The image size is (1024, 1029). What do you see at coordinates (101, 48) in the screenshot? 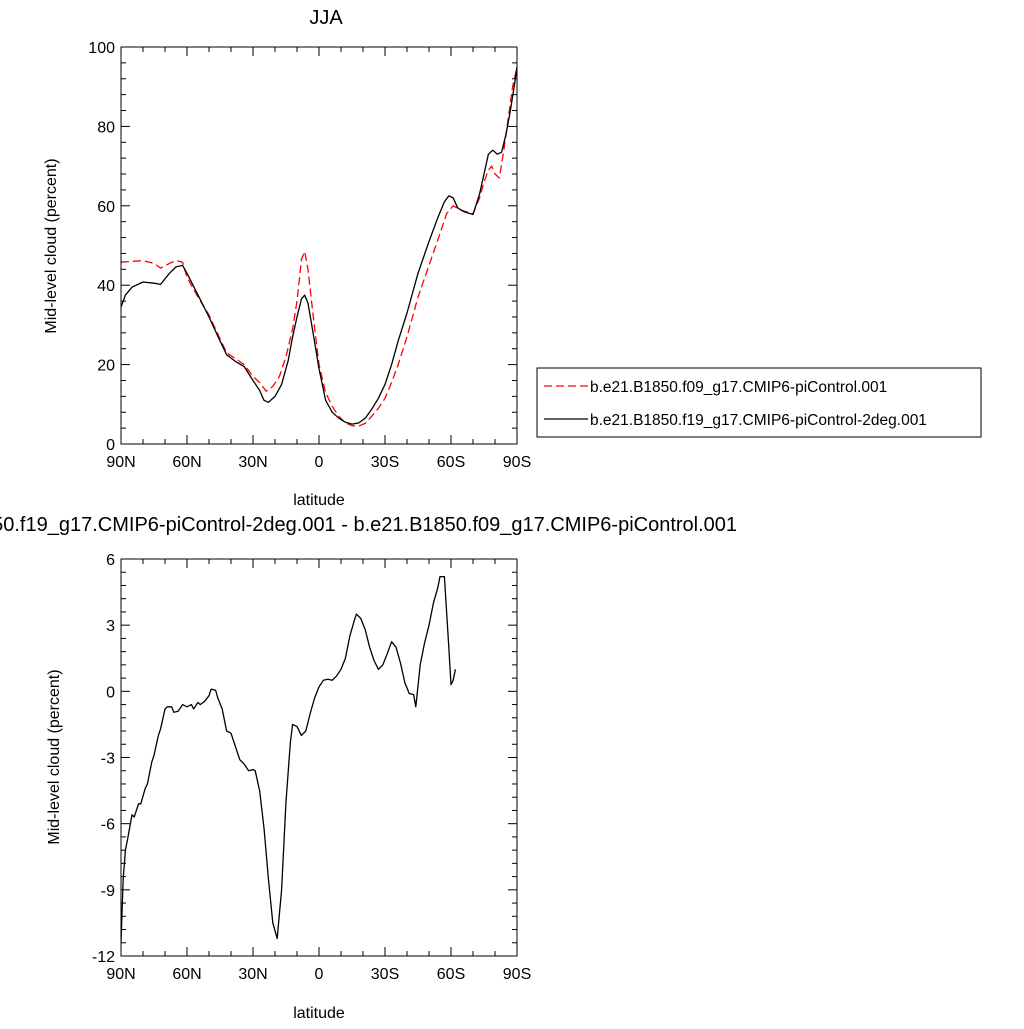
I see `top-y-tick-label: 100` at bounding box center [101, 48].